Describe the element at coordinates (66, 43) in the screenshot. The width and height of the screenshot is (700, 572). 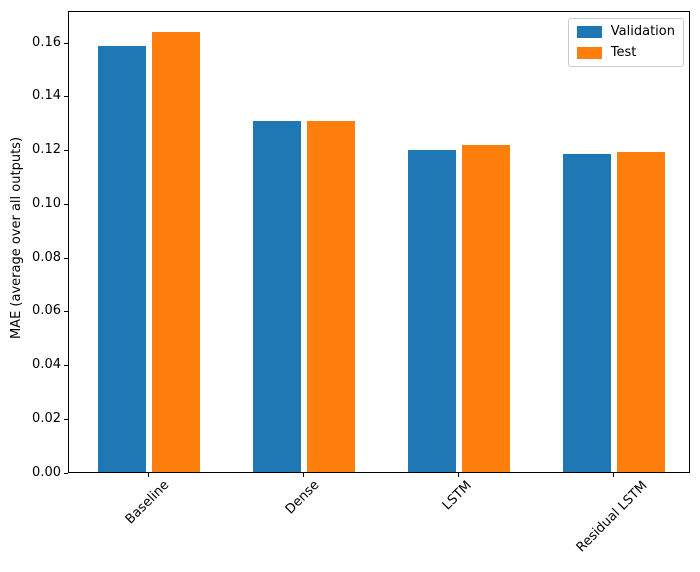
I see `y-tick-mark-0.16` at that location.